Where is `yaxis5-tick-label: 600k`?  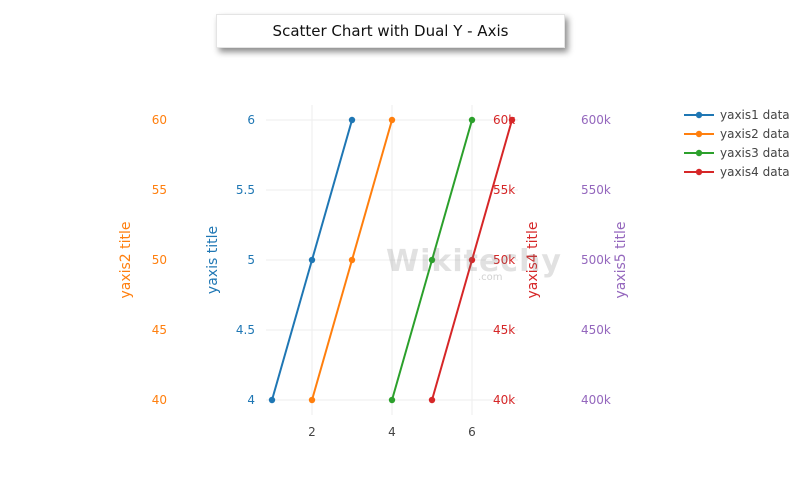
yaxis5-tick-label: 600k is located at coordinates (596, 120).